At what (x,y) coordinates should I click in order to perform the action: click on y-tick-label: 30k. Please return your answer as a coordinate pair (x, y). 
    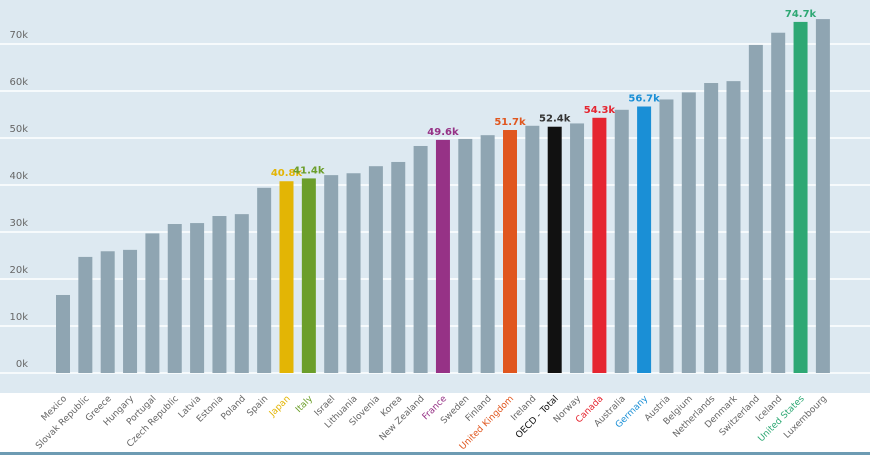
    Looking at the image, I should click on (18, 223).